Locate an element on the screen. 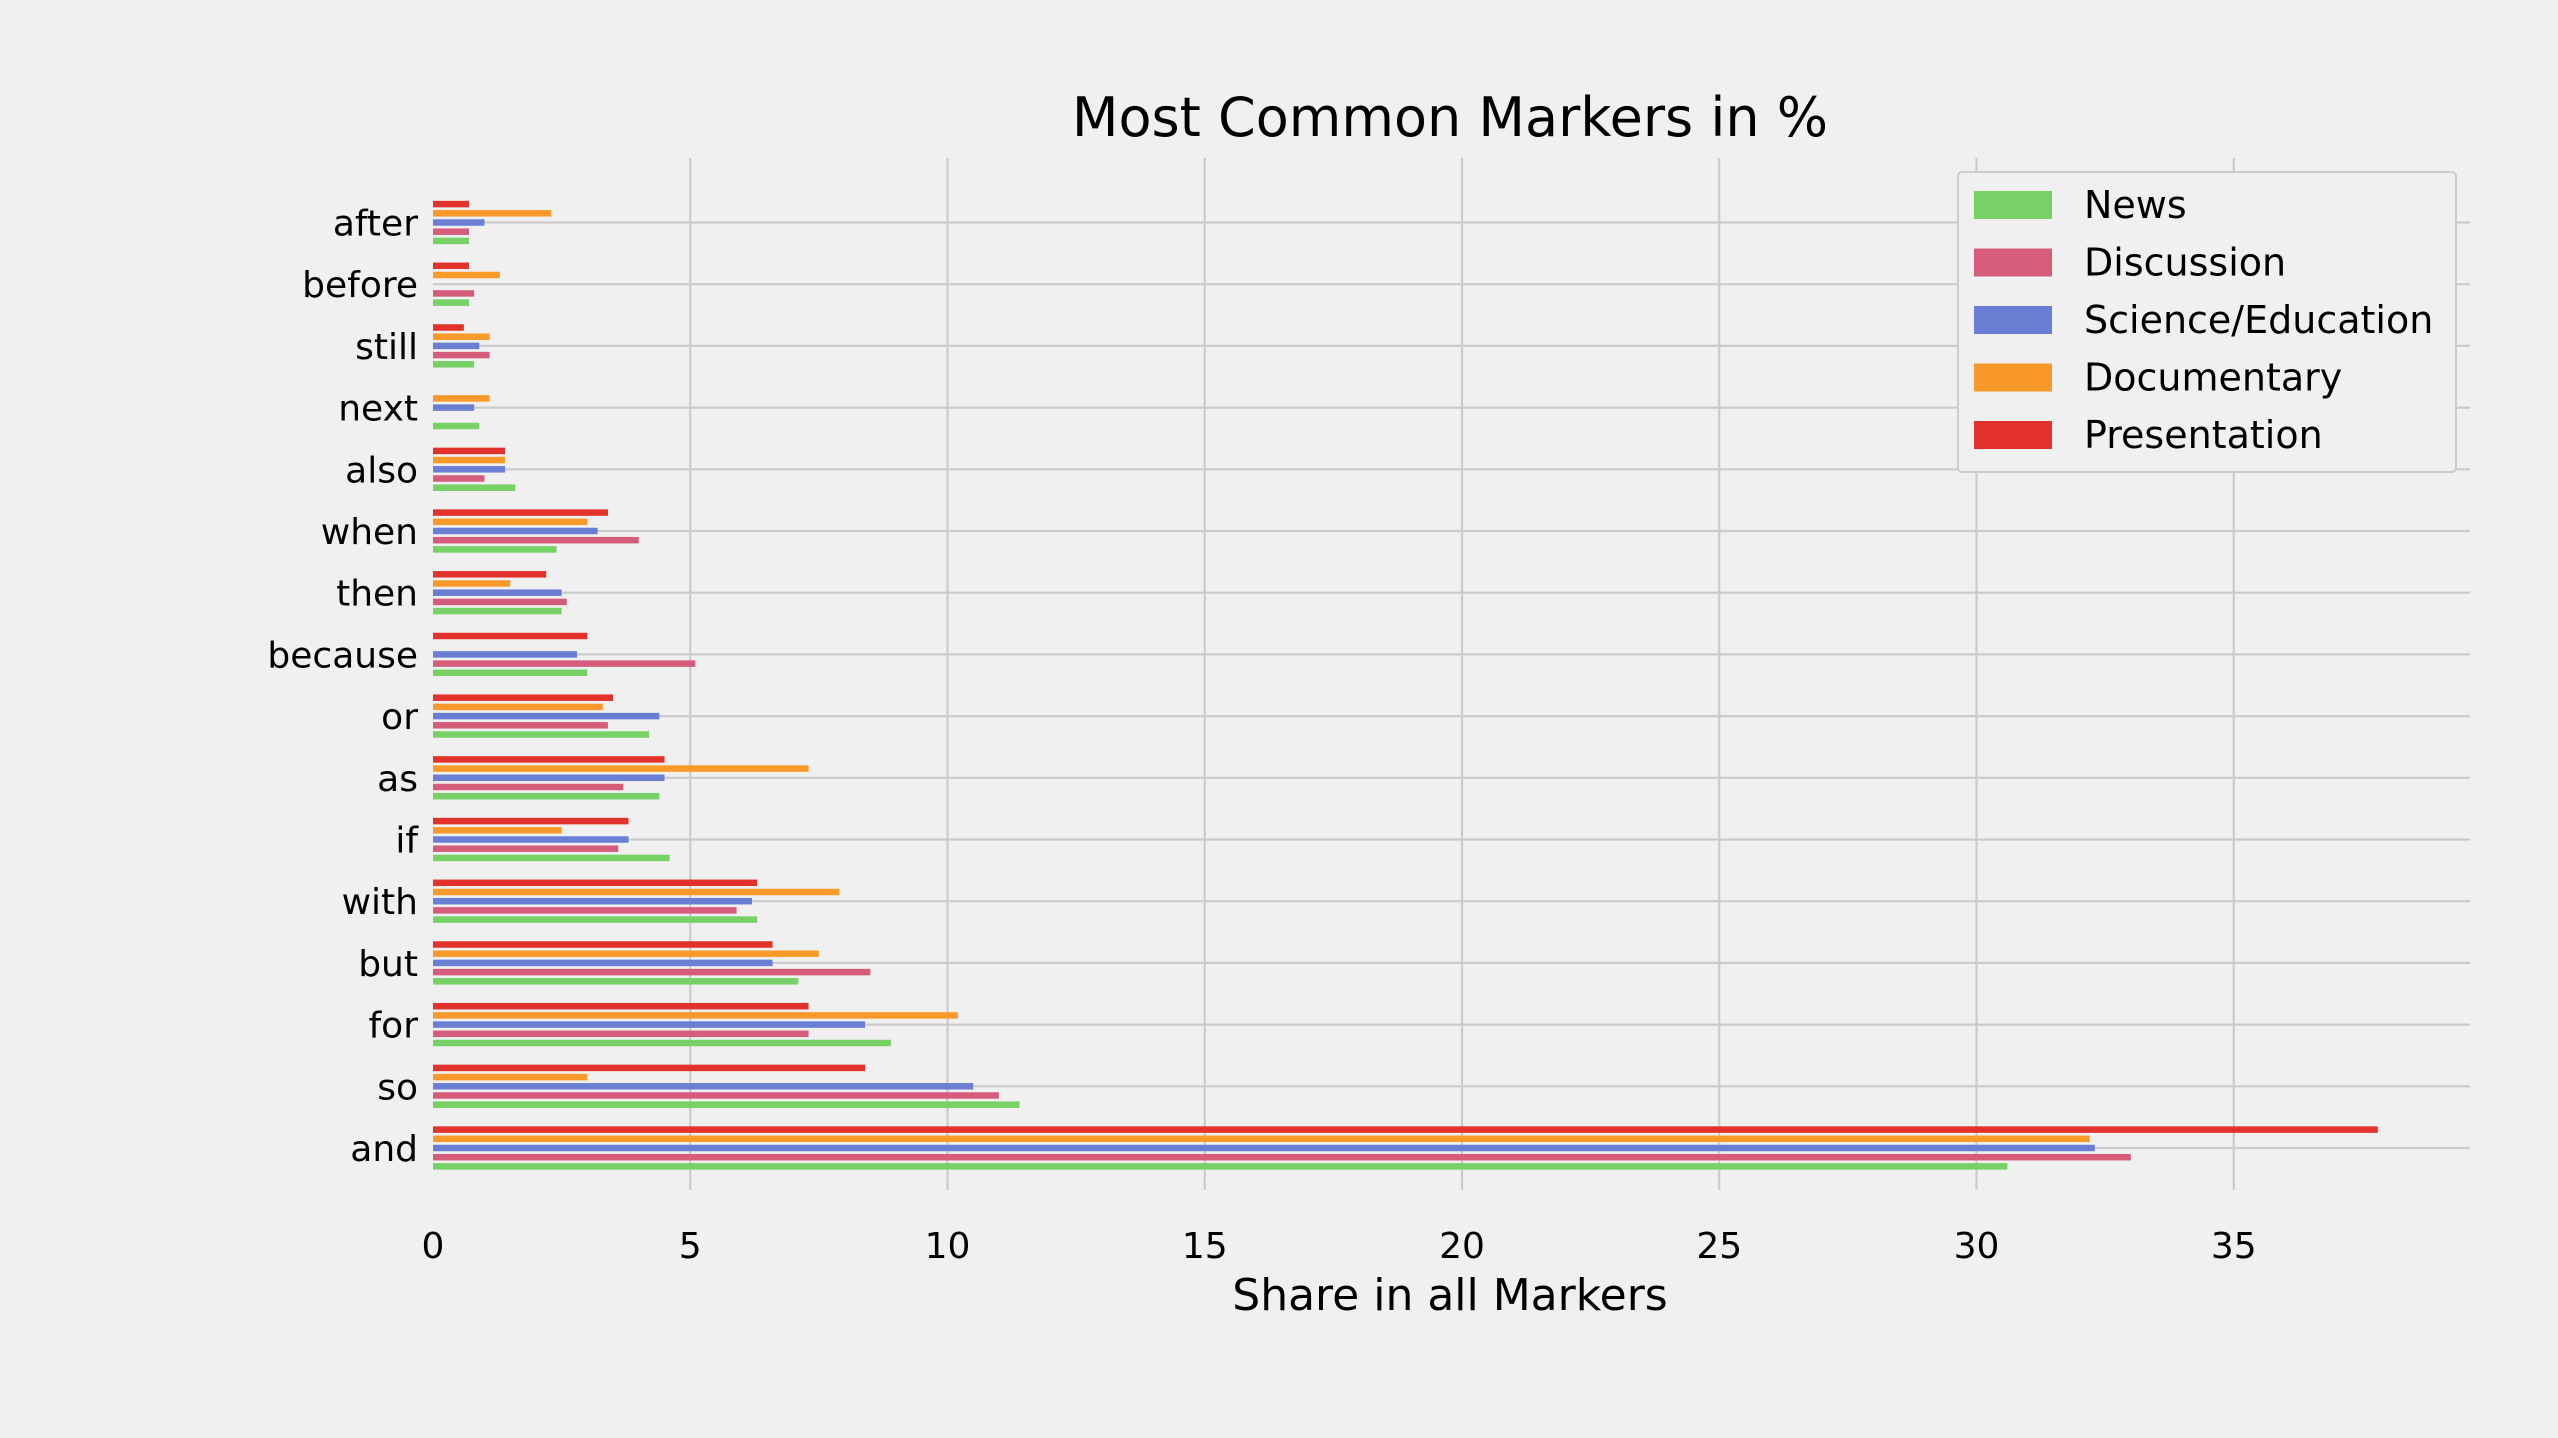 This screenshot has width=2558, height=1438. x-tick-labels: 0 5 10 15 20 25 30 35 is located at coordinates (1339, 1246).